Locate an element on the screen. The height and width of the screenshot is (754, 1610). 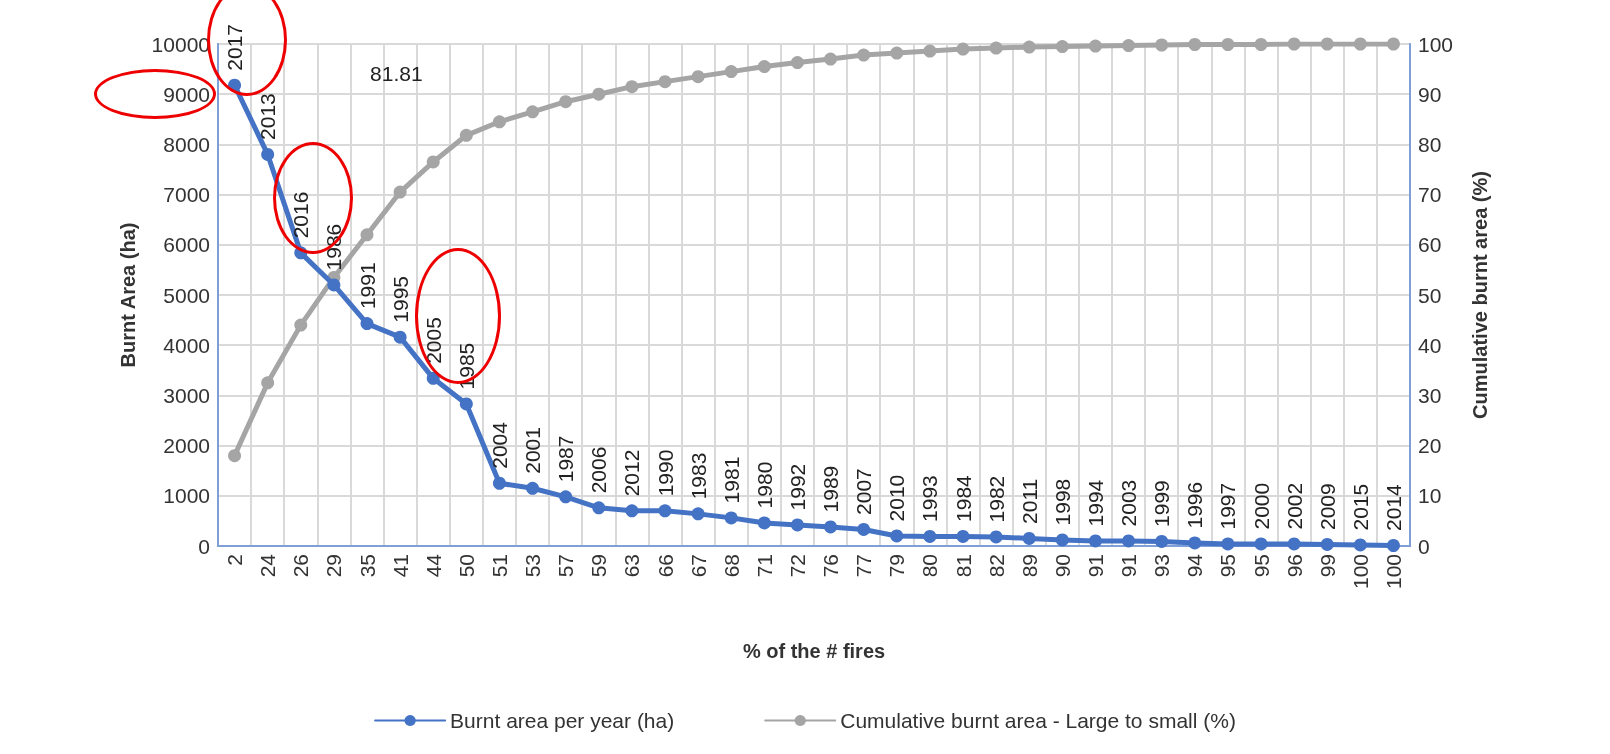
annotation: 2011 is located at coordinates (1029, 501).